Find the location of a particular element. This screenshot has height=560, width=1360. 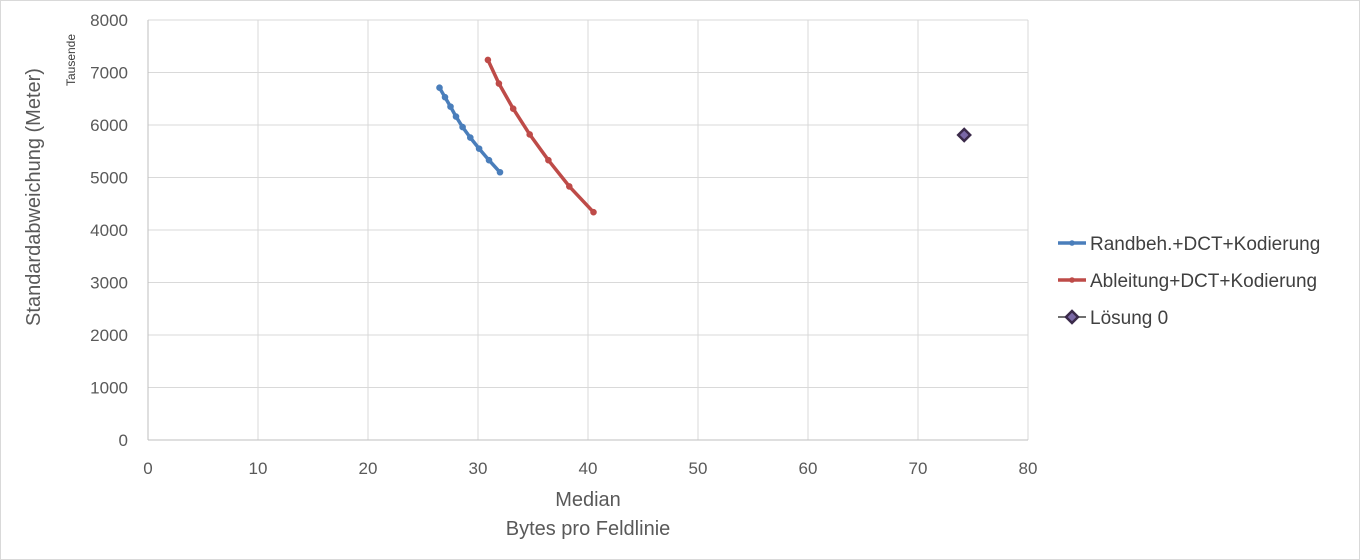

x-tick-label-4: 40 is located at coordinates (588, 468).